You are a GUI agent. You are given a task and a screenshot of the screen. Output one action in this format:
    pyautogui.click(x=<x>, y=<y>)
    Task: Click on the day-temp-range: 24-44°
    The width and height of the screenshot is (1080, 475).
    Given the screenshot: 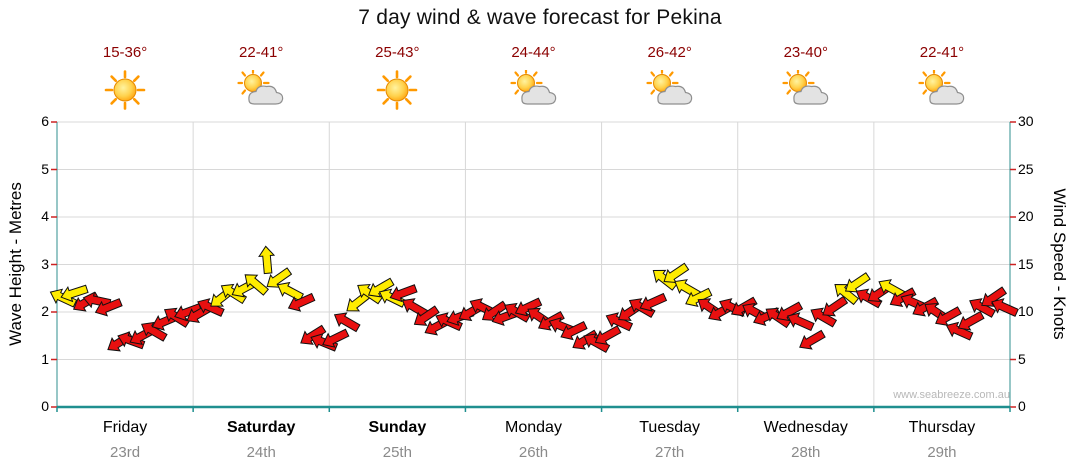 What is the action you would take?
    pyautogui.click(x=533, y=52)
    